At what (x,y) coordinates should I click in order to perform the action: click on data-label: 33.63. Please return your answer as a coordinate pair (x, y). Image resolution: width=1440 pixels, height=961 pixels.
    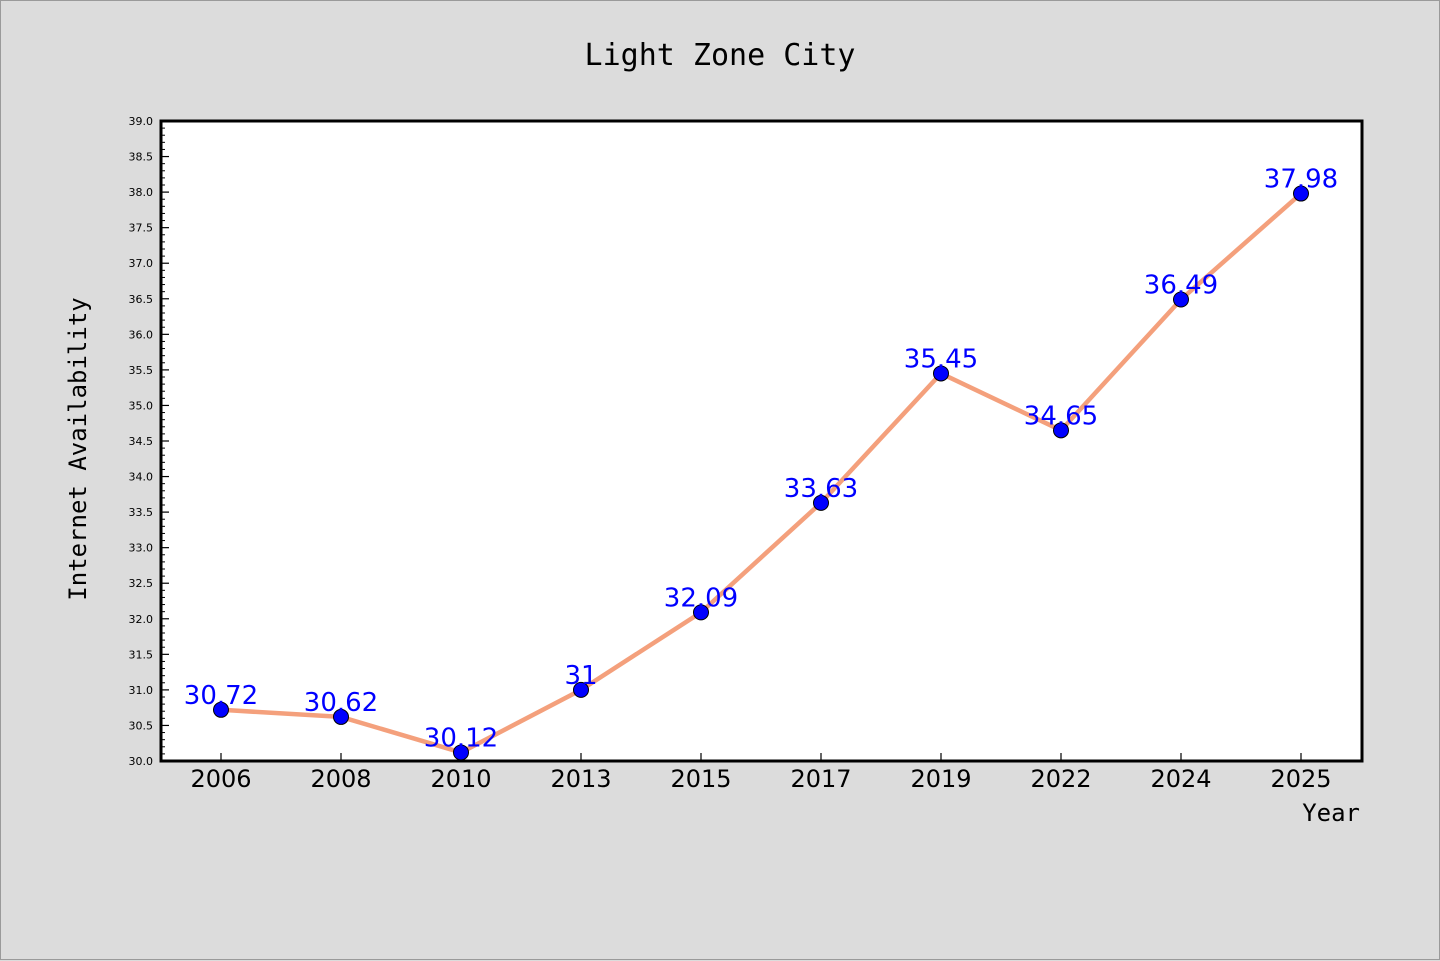
    Looking at the image, I should click on (821, 489).